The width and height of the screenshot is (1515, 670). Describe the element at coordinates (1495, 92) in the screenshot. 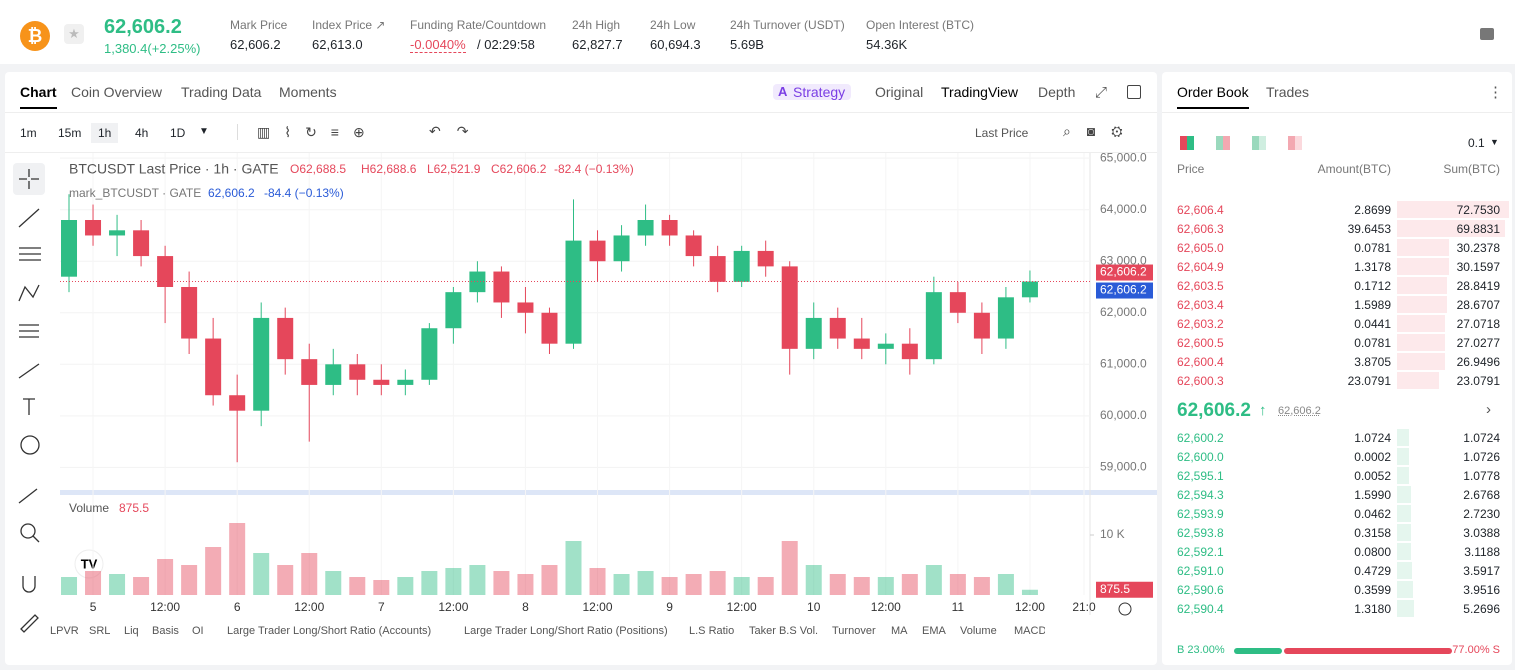

I see `more-icon: ⋮` at that location.